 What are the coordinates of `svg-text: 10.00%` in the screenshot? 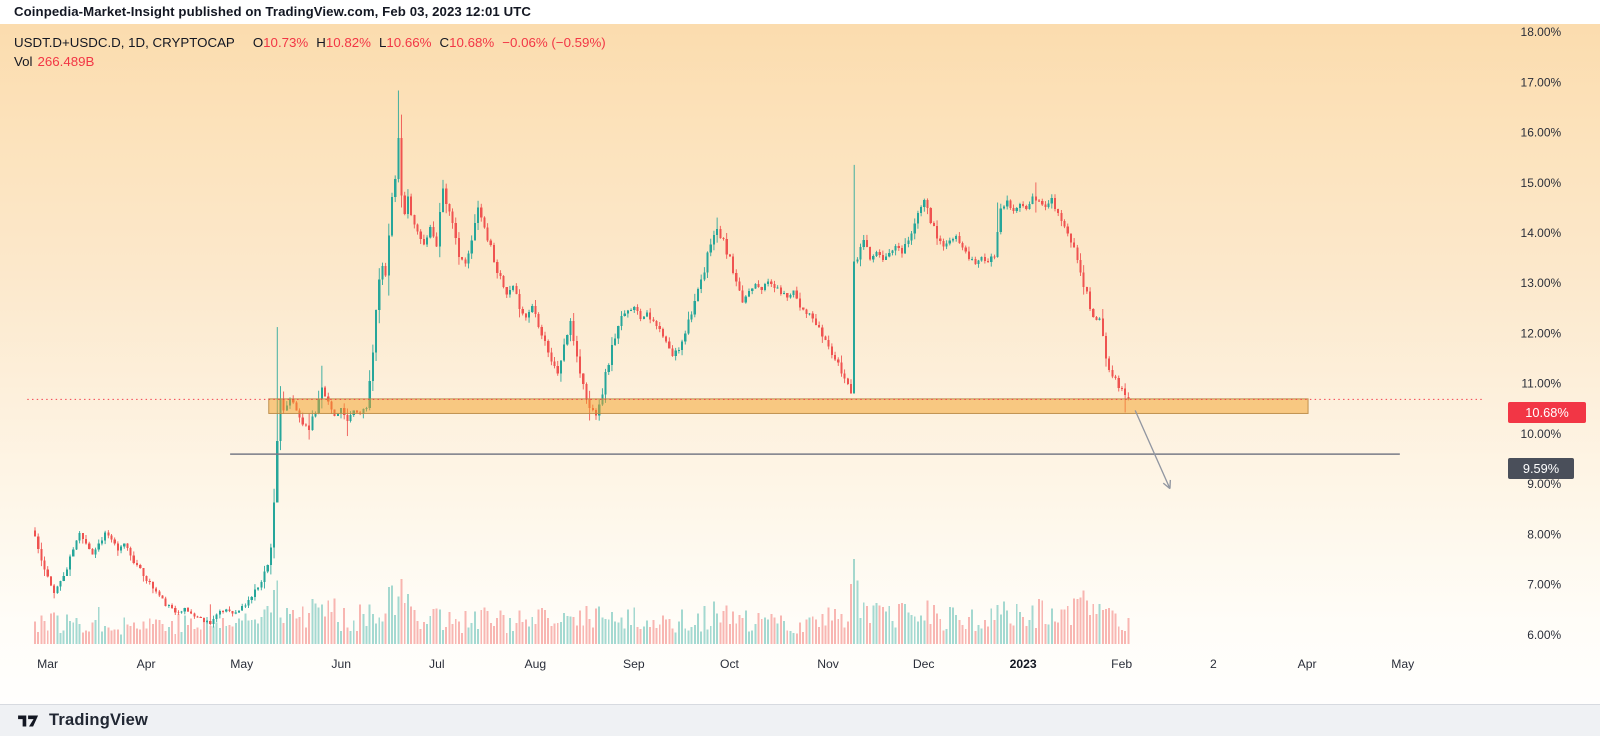 It's located at (1541, 434).